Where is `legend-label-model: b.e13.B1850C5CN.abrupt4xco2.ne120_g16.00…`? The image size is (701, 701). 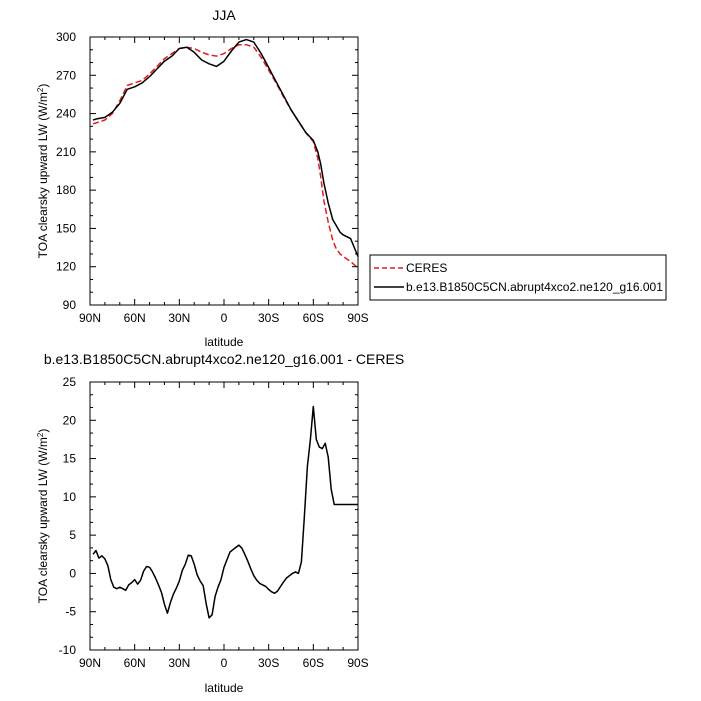 legend-label-model: b.e13.B1850C5CN.abrupt4xco2.ne120_g16.00… is located at coordinates (534, 287).